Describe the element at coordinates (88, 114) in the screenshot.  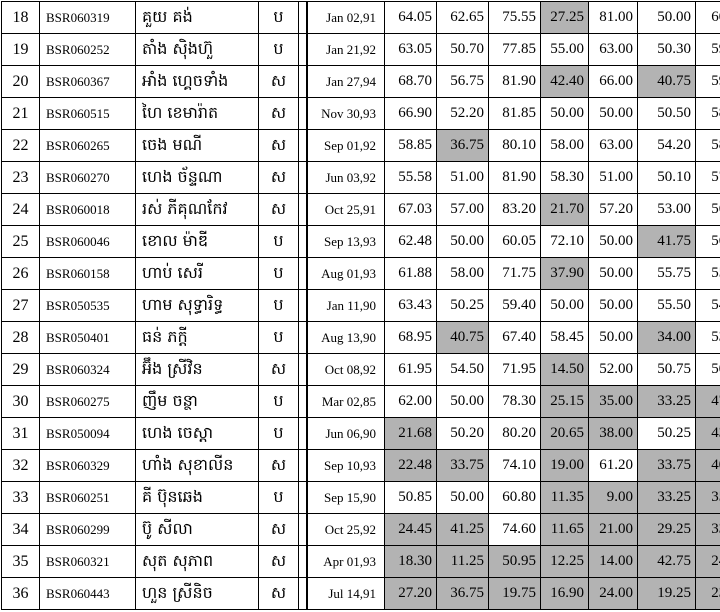
I see `student-id-cell: BSR060515` at that location.